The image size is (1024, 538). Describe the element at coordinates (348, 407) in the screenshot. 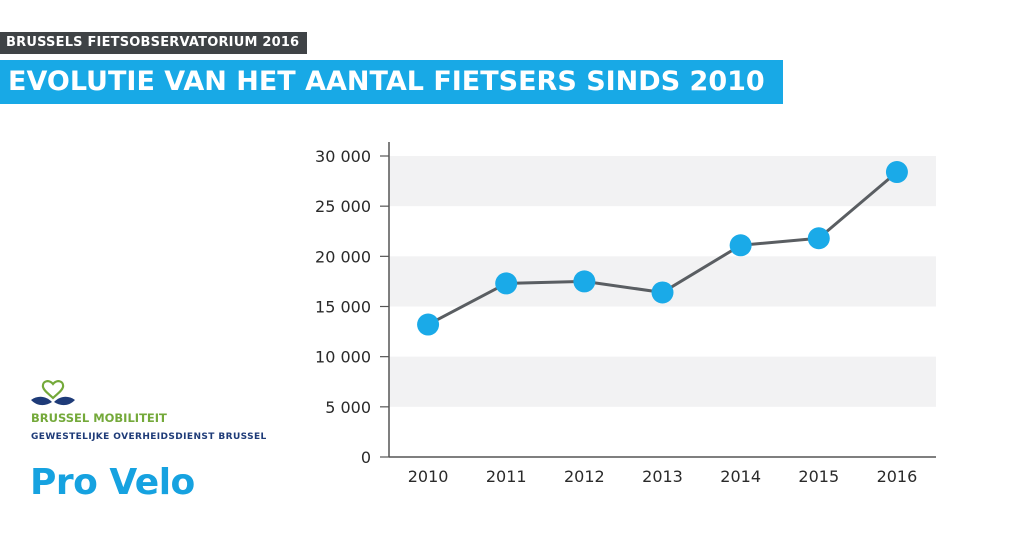

I see `y-tick-label: 5 000` at that location.